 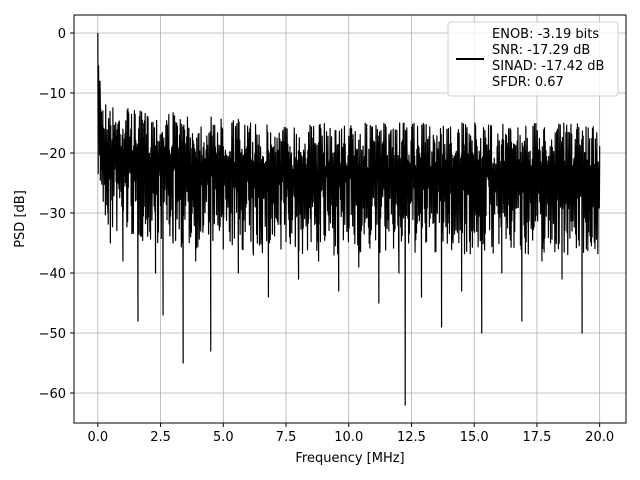 What do you see at coordinates (223, 437) in the screenshot?
I see `x-tick-label: 5.0` at bounding box center [223, 437].